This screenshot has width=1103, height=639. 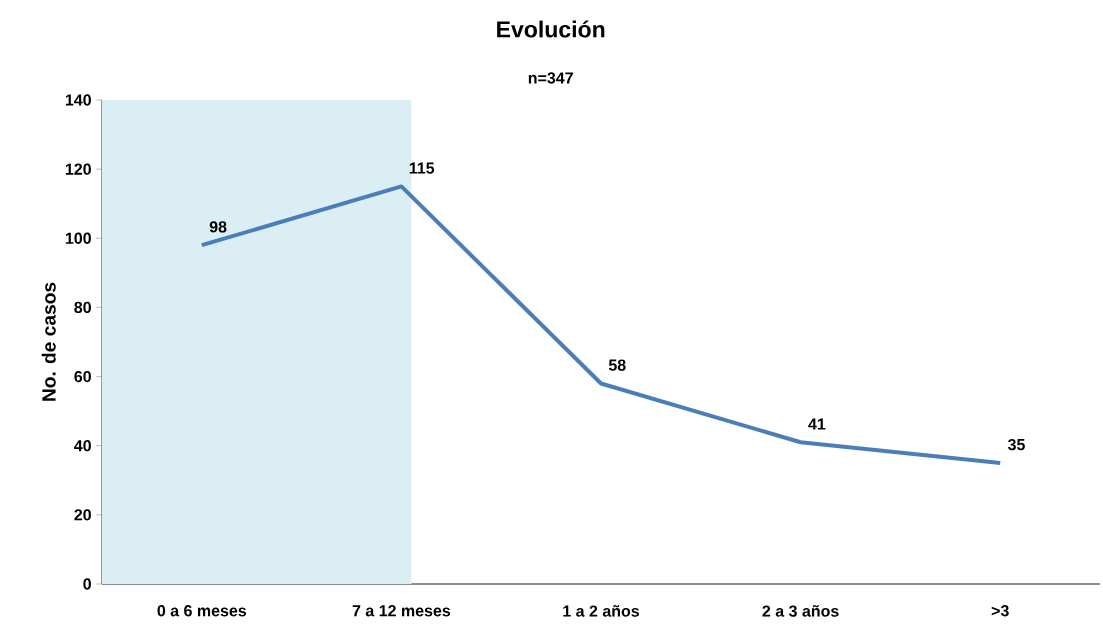 I want to click on data-label: 58, so click(x=617, y=365).